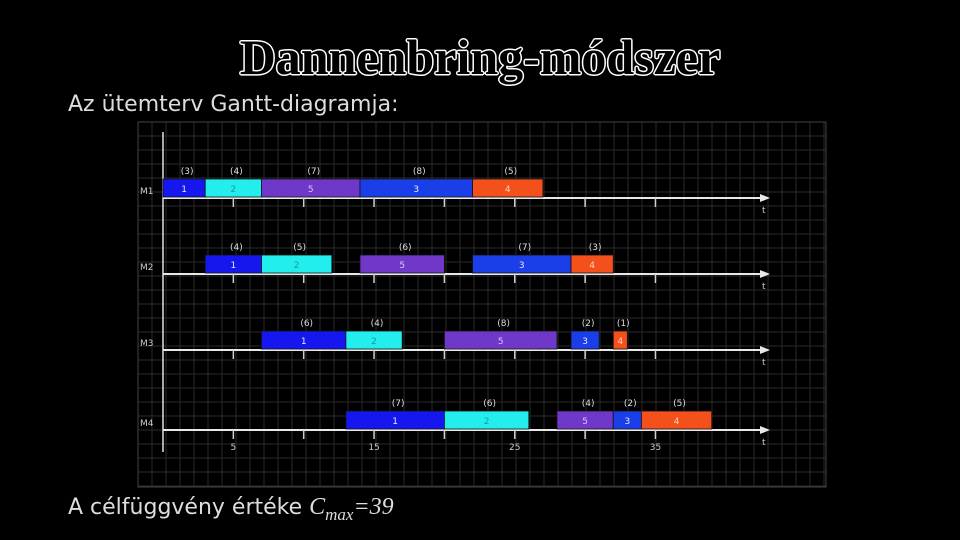 This screenshot has height=540, width=960. Describe the element at coordinates (480, 57) in the screenshot. I see `slide-title: Dannenbring-módszer` at that location.